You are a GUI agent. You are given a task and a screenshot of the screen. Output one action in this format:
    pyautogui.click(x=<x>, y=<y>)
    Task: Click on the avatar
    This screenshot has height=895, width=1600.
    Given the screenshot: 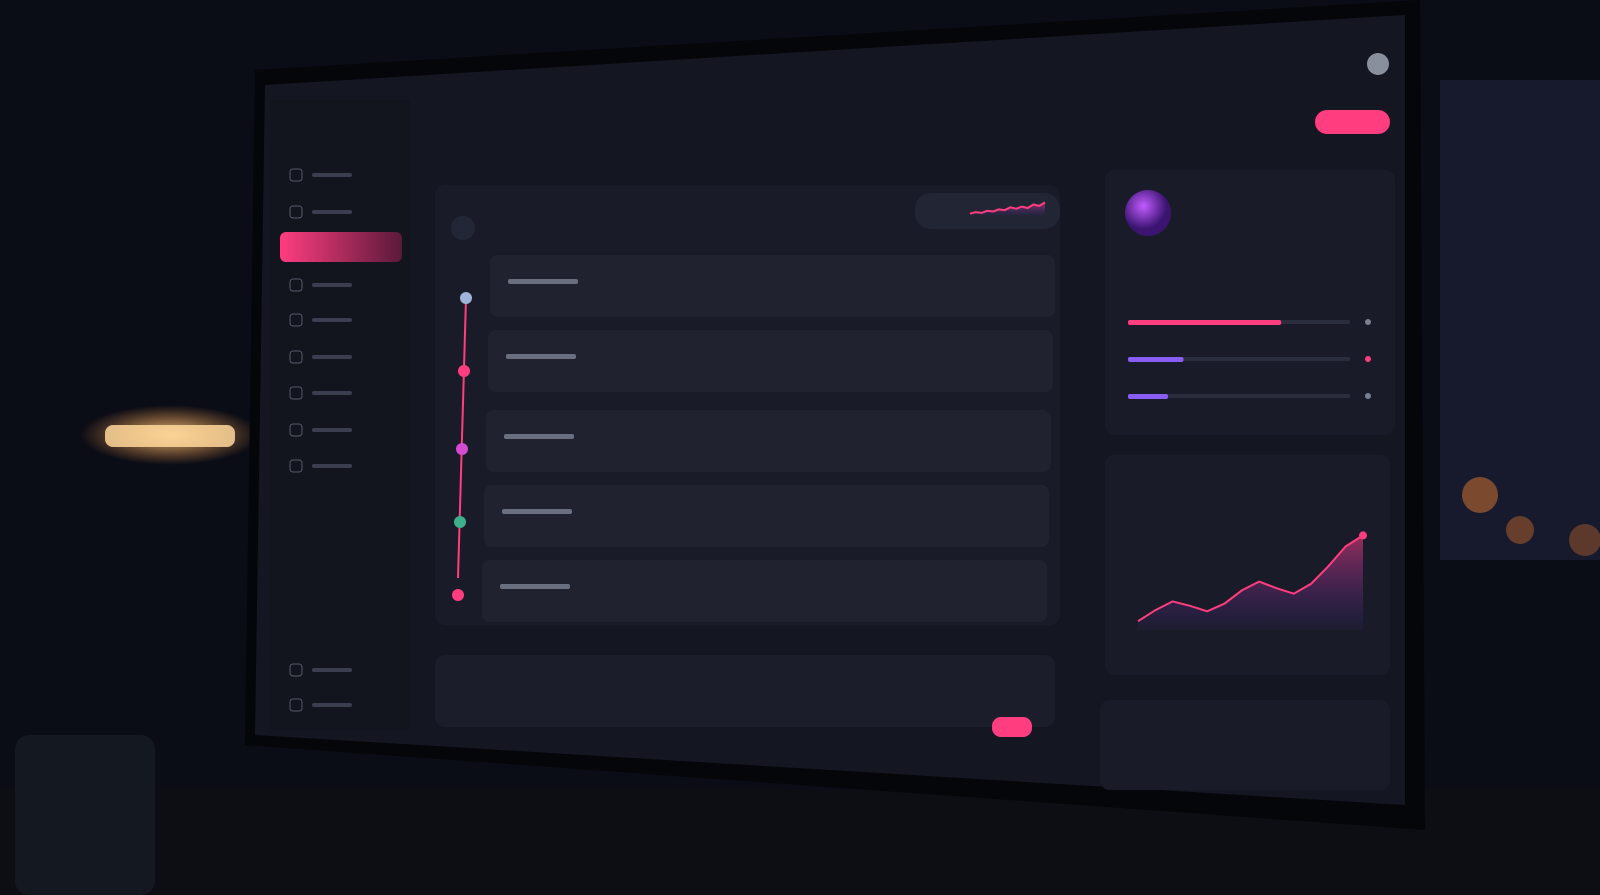 What is the action you would take?
    pyautogui.click(x=1378, y=64)
    